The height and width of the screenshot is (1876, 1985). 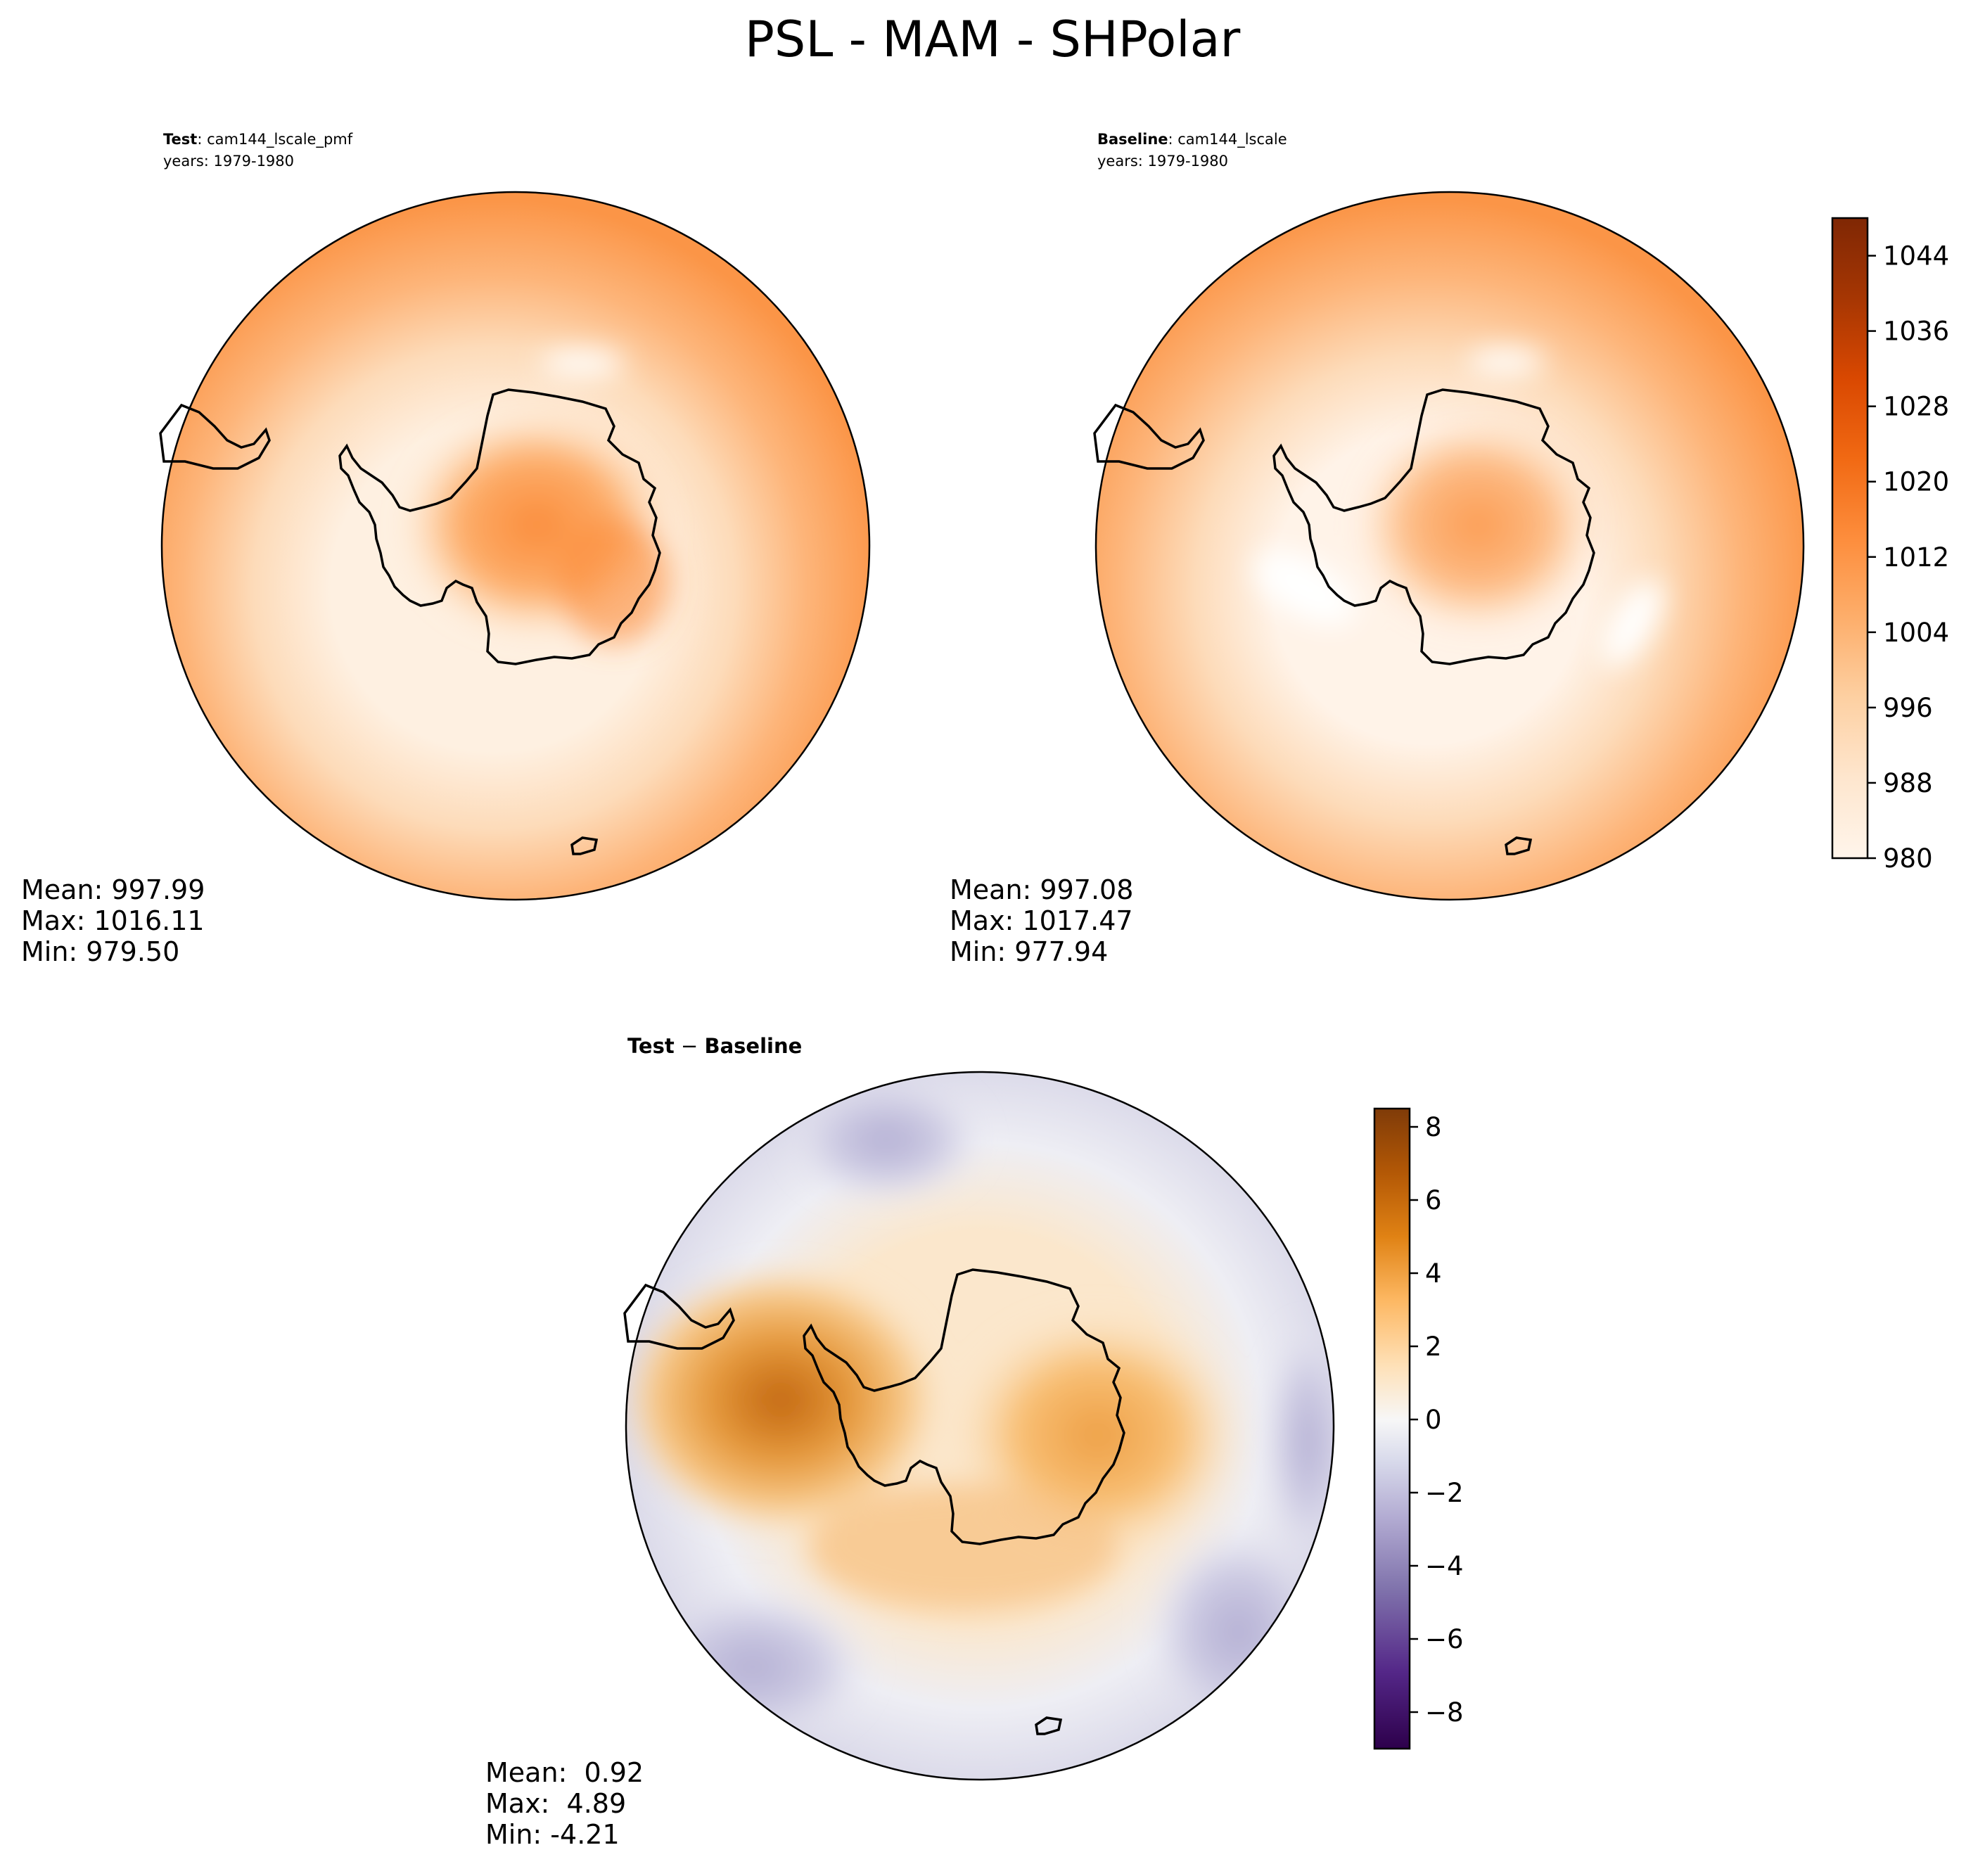 I want to click on difference-map-boundary, so click(x=980, y=1426).